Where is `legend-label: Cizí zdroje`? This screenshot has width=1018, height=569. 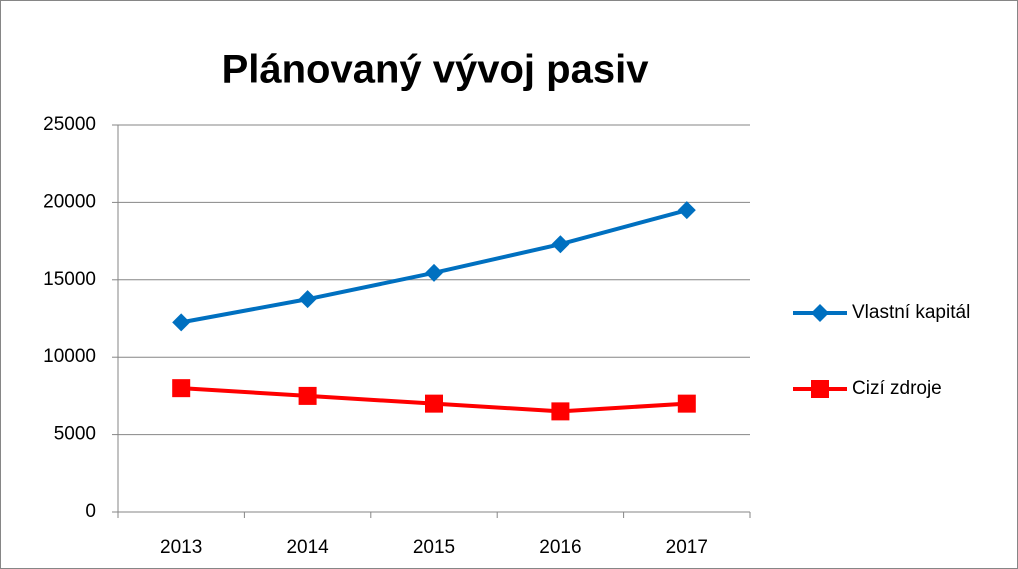 legend-label: Cizí zdroje is located at coordinates (897, 388).